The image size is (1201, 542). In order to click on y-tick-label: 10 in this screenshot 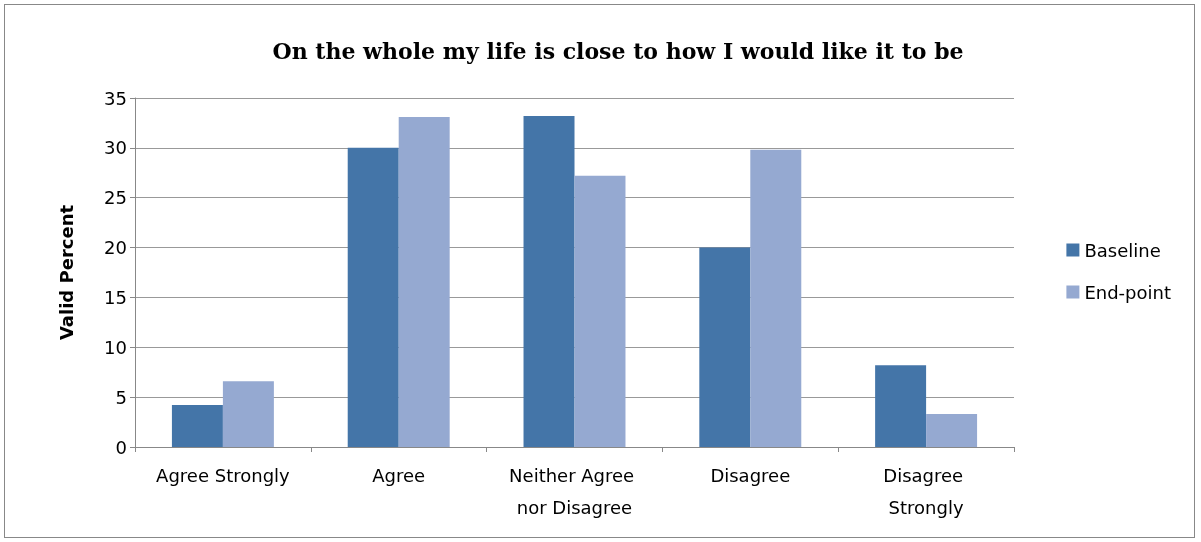, I will do `click(115, 347)`.